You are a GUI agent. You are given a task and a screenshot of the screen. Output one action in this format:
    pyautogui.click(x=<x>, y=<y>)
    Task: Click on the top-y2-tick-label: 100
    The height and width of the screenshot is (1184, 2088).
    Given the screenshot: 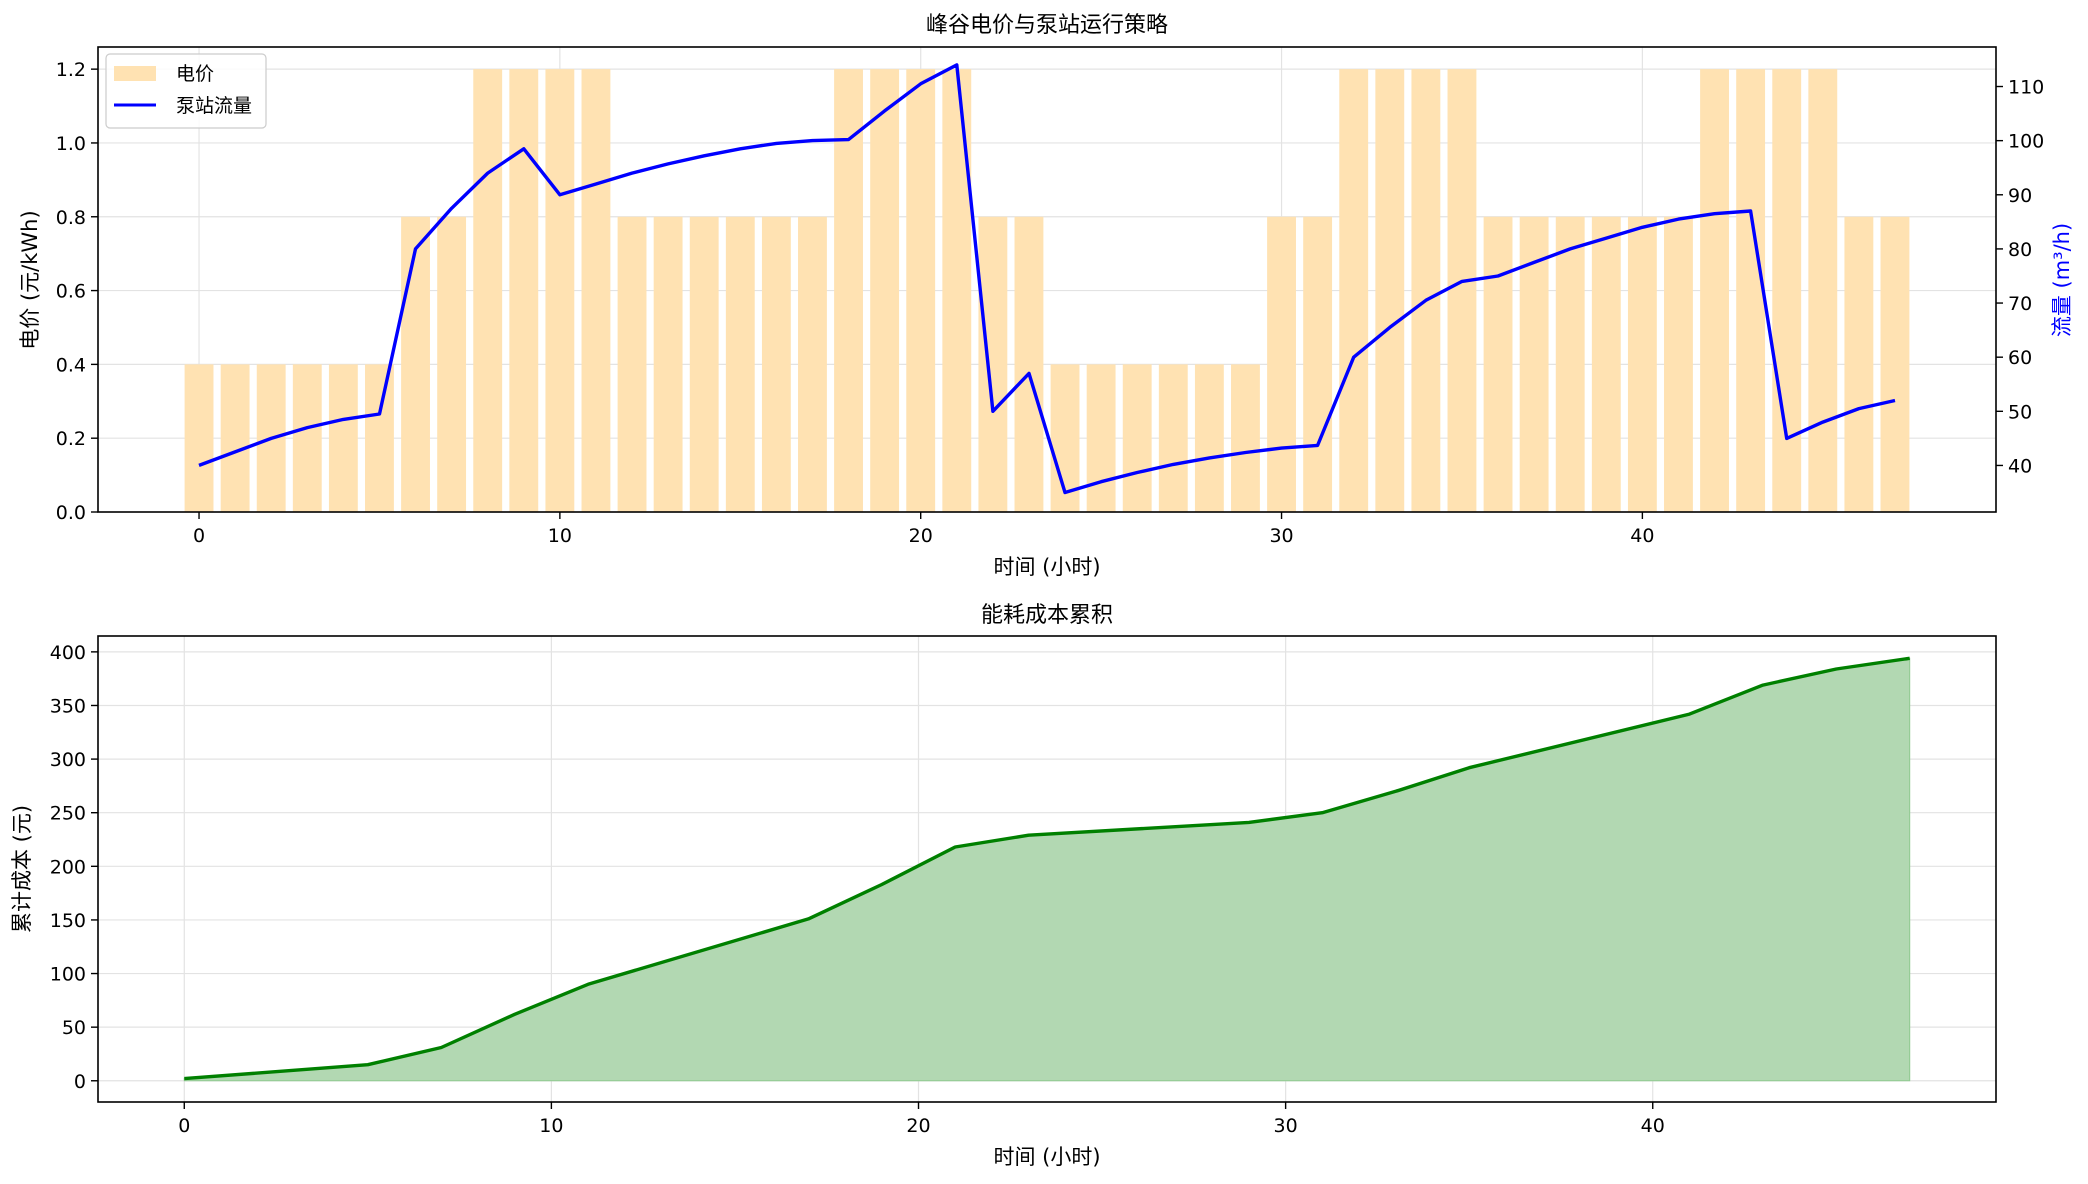 What is the action you would take?
    pyautogui.click(x=2026, y=142)
    